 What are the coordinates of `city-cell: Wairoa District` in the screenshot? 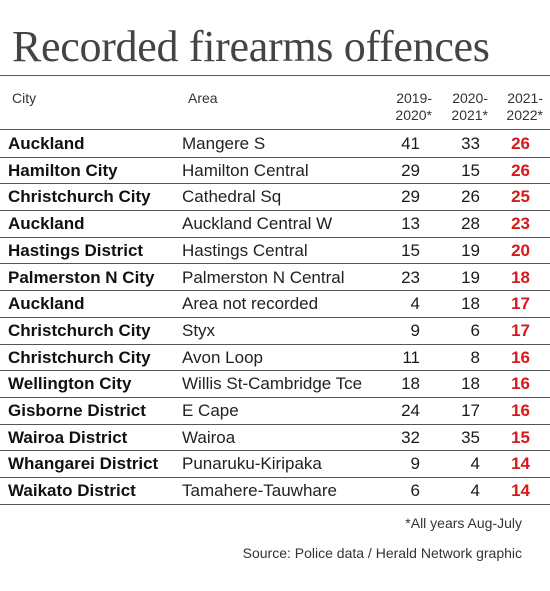 It's located at (68, 437).